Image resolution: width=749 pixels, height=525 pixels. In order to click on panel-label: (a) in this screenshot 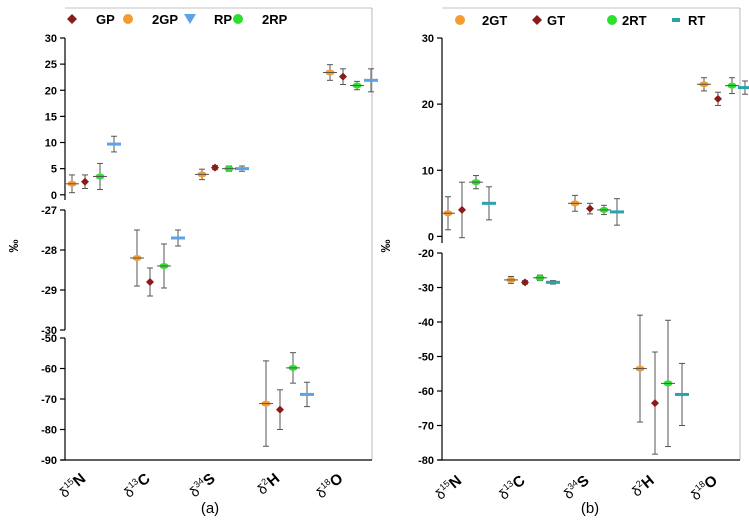, I will do `click(210, 508)`.